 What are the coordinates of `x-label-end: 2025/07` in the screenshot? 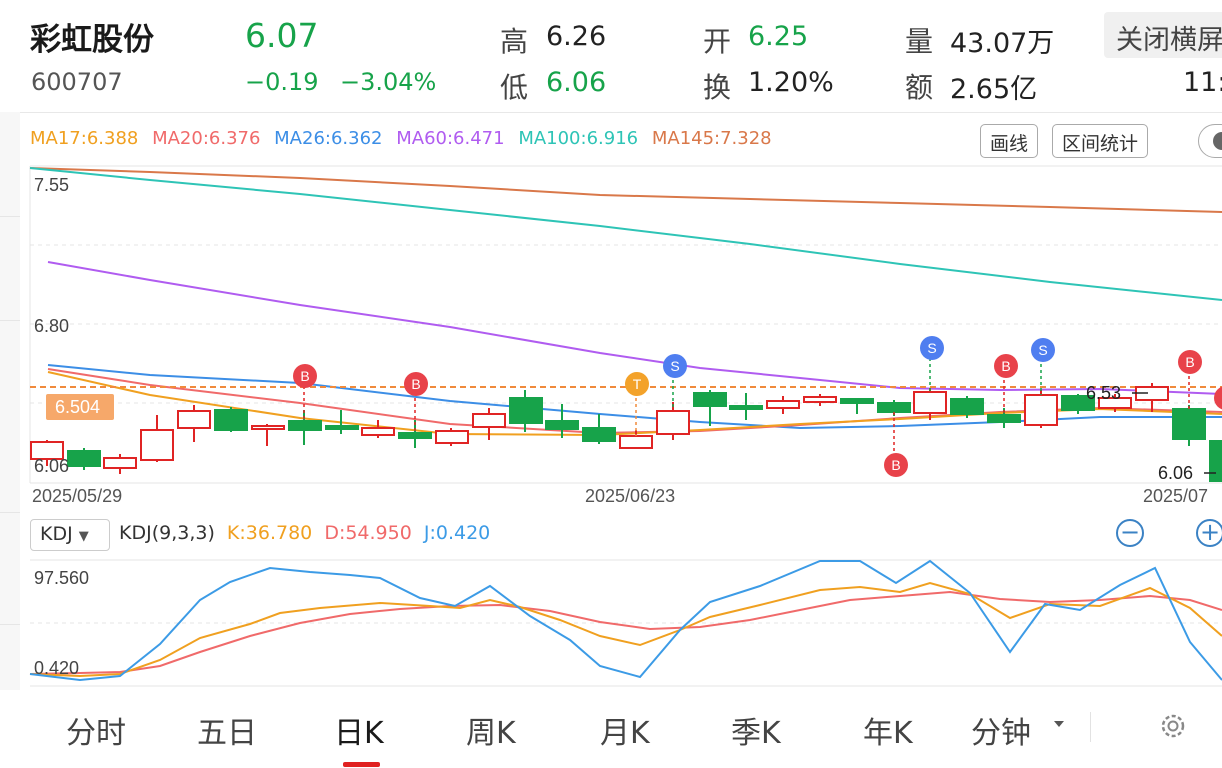 It's located at (1175, 496).